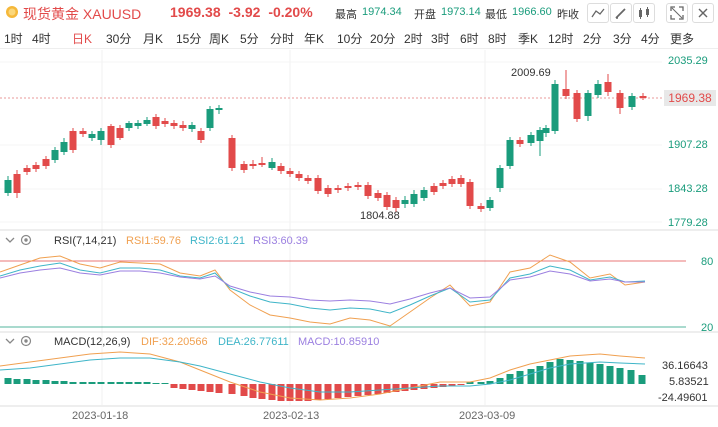  What do you see at coordinates (82, 39) in the screenshot?
I see `period-tab: 日K` at bounding box center [82, 39].